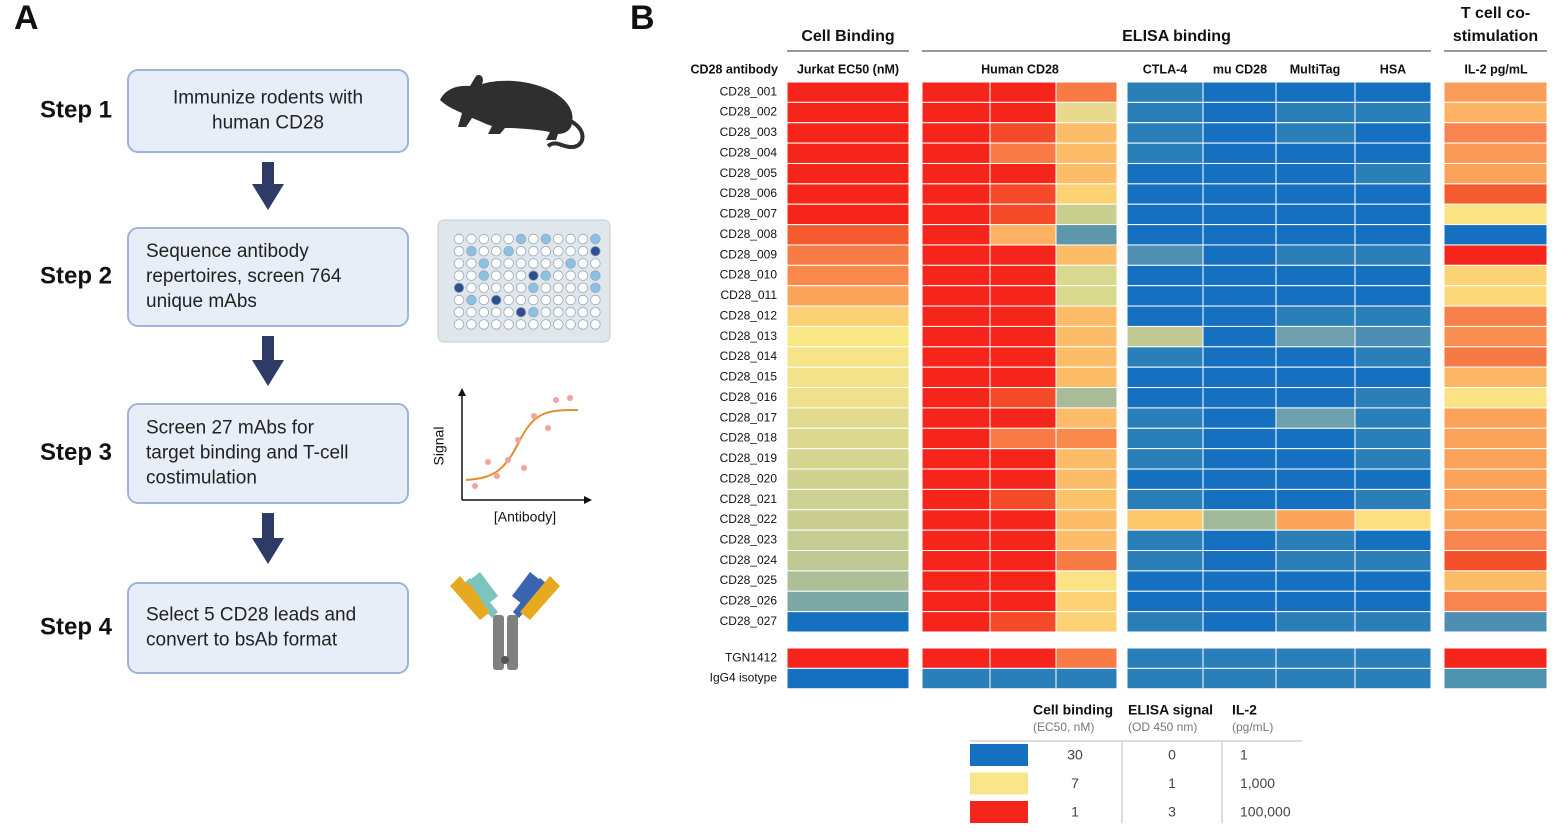  I want to click on column-header: mu CD28, so click(1240, 69).